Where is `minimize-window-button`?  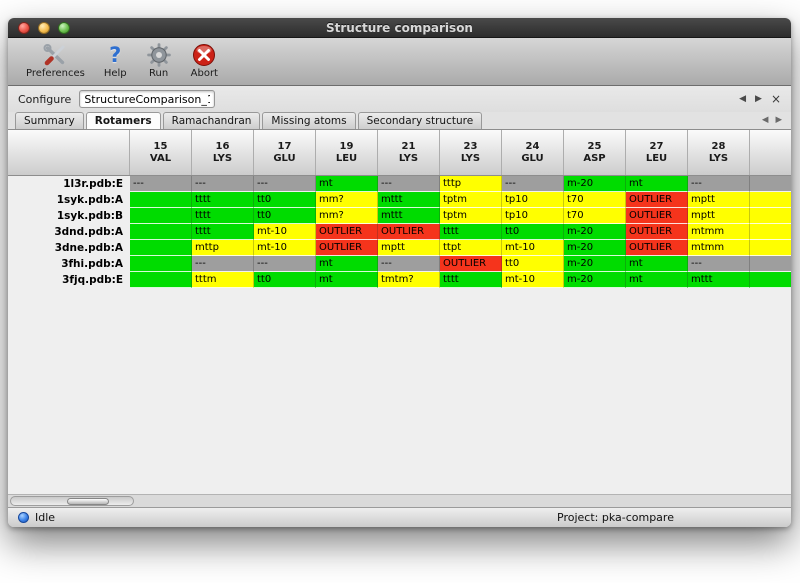
minimize-window-button is located at coordinates (44, 28).